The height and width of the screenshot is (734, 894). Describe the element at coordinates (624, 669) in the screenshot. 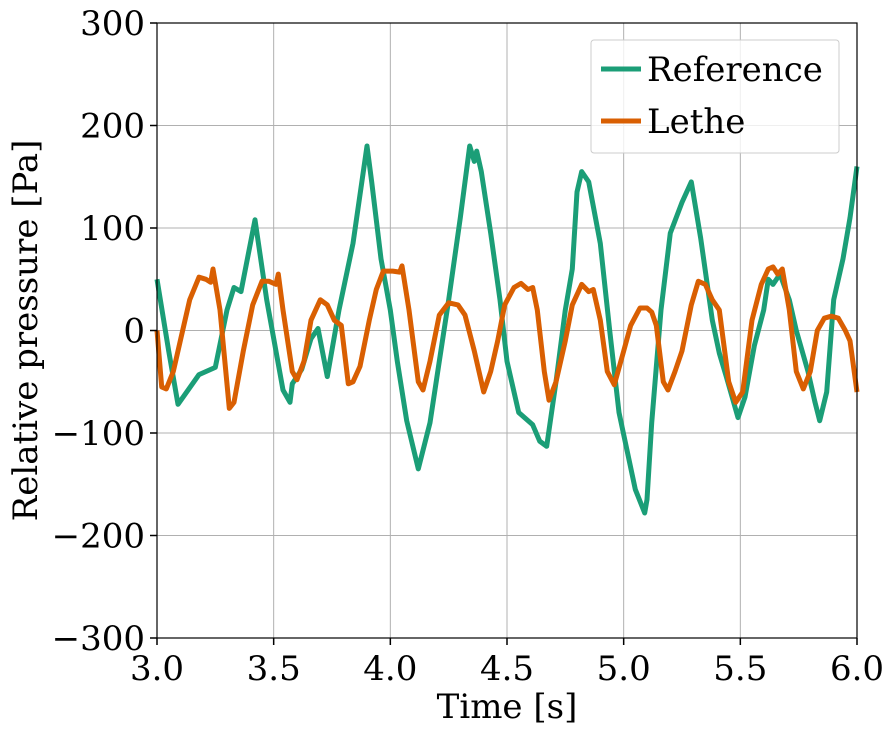

I see `x-tick-label: 5.0` at that location.